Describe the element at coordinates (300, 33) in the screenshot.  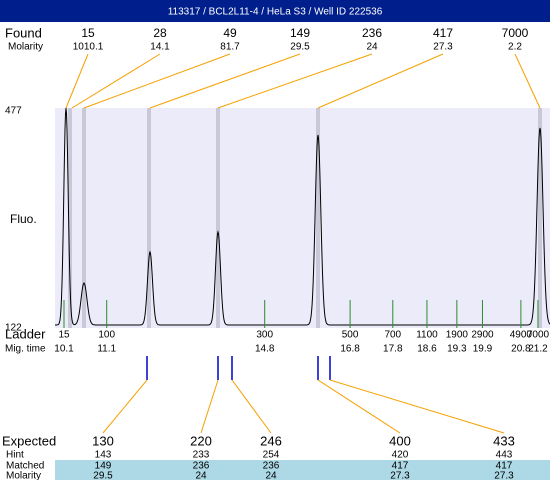
I see `found-size: 149` at that location.